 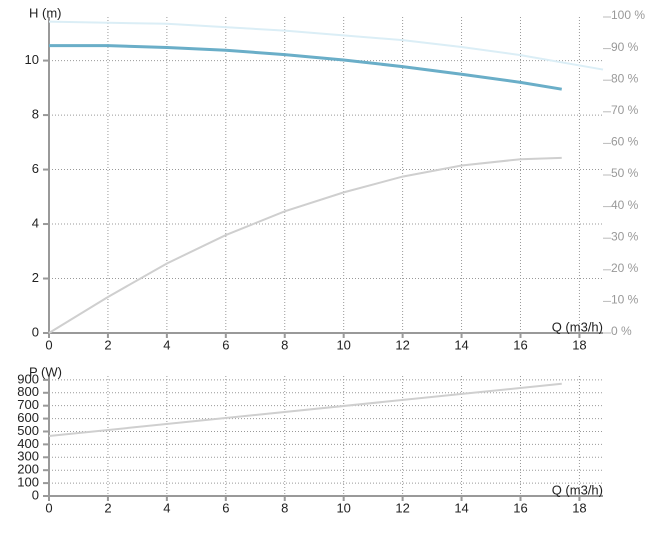 What do you see at coordinates (625, 47) in the screenshot?
I see `y2-tick-label: 90 %` at bounding box center [625, 47].